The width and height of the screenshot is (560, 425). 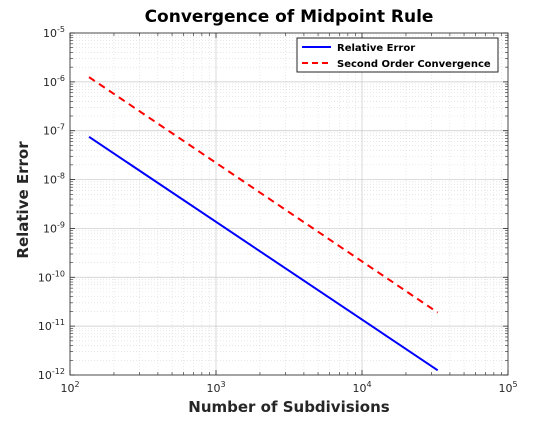 What do you see at coordinates (51, 325) in the screenshot?
I see `y-tick-label: 10⁻¹¹` at bounding box center [51, 325].